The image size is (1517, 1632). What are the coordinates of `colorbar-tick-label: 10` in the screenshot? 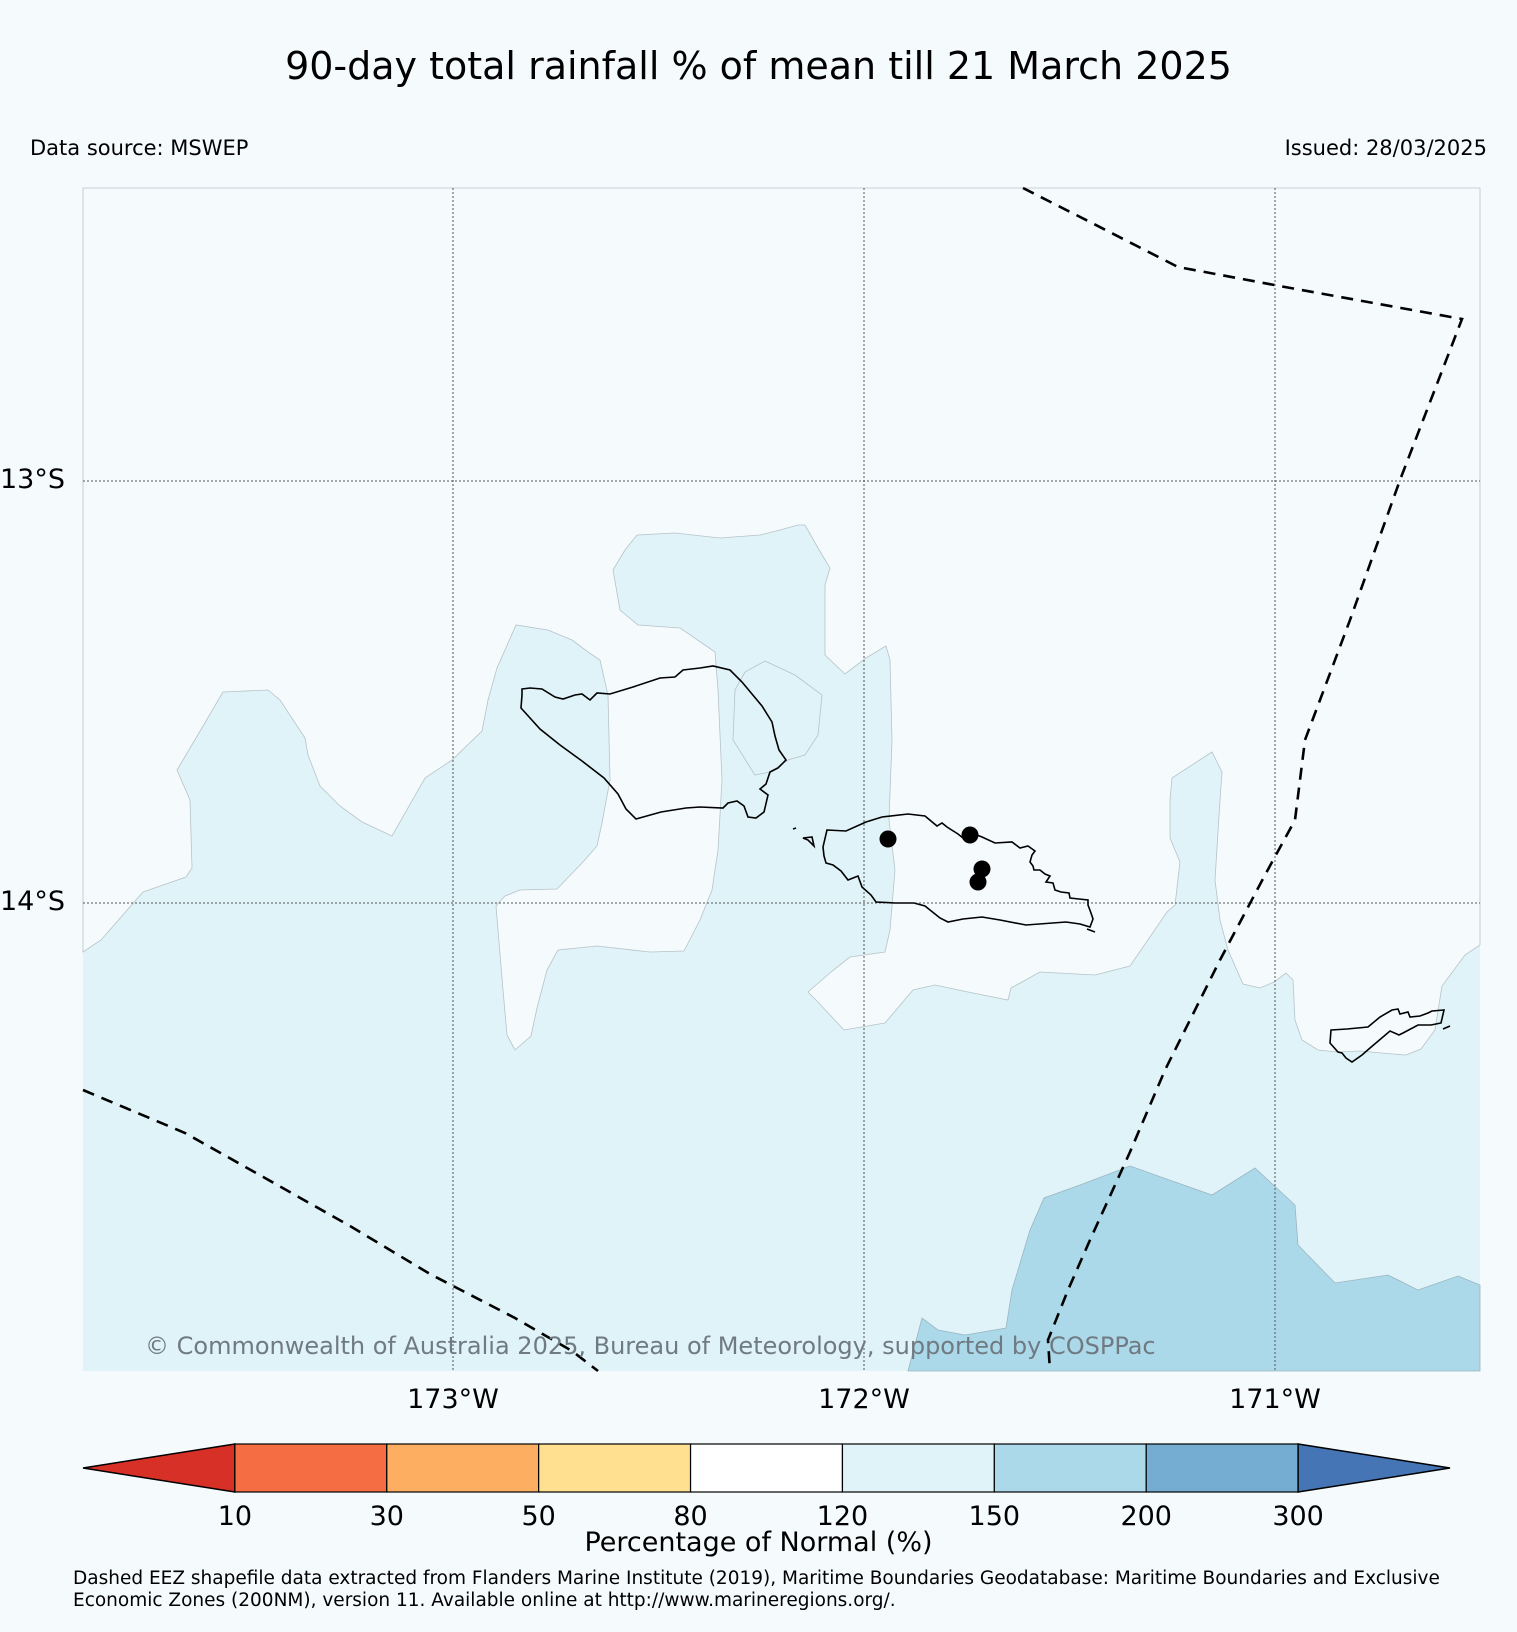 It's located at (235, 1516).